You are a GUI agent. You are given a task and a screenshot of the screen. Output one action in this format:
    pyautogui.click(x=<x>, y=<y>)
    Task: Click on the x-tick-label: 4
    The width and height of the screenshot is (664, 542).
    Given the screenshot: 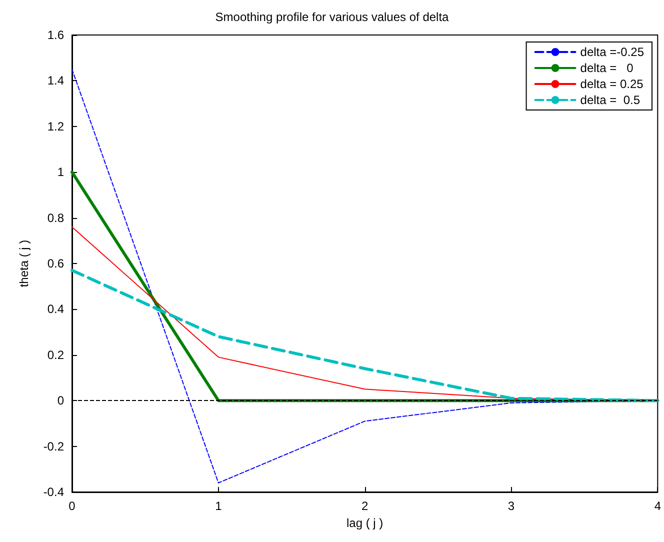 What is the action you would take?
    pyautogui.click(x=658, y=506)
    